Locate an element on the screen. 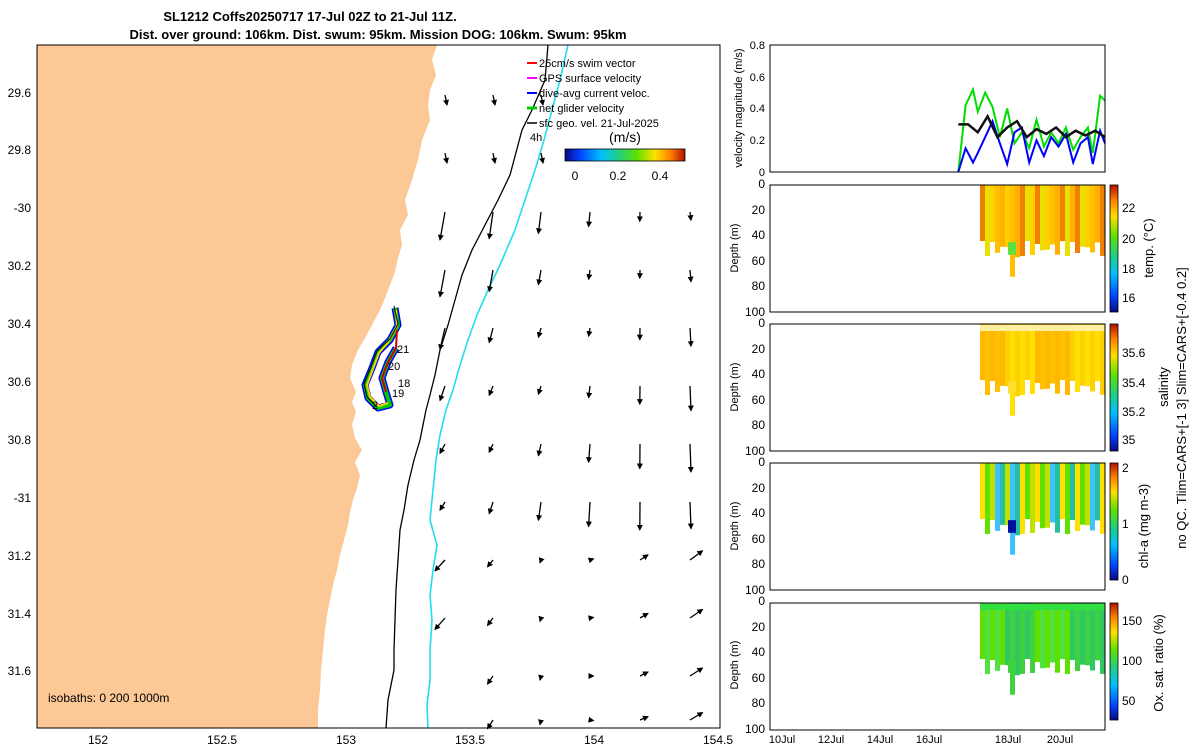 This screenshot has height=750, width=1200. oxy-ytick-40: 40 is located at coordinates (759, 652).